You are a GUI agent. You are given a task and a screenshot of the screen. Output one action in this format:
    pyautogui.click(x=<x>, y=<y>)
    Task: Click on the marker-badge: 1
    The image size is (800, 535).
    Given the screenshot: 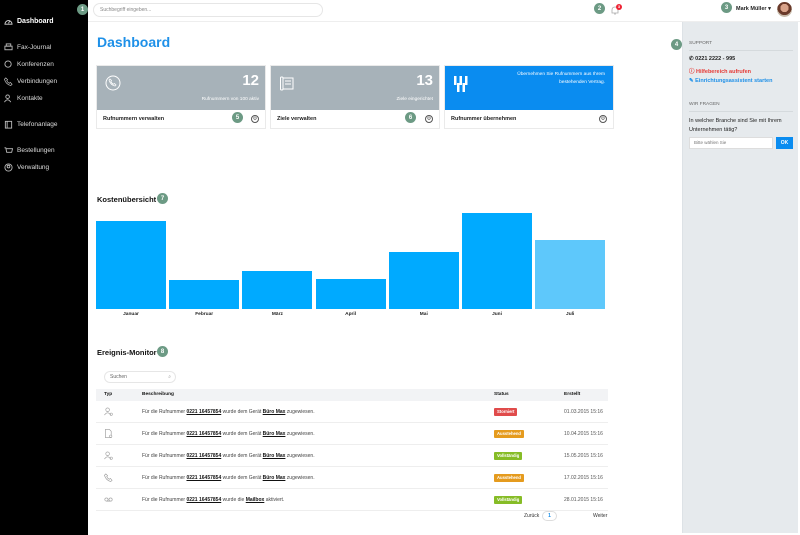 What is the action you would take?
    pyautogui.click(x=82, y=9)
    